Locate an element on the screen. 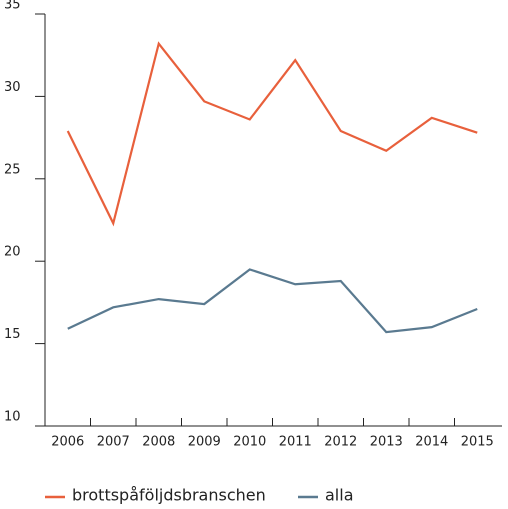 The image size is (508, 509). y-tick-label: 10 is located at coordinates (12, 417).